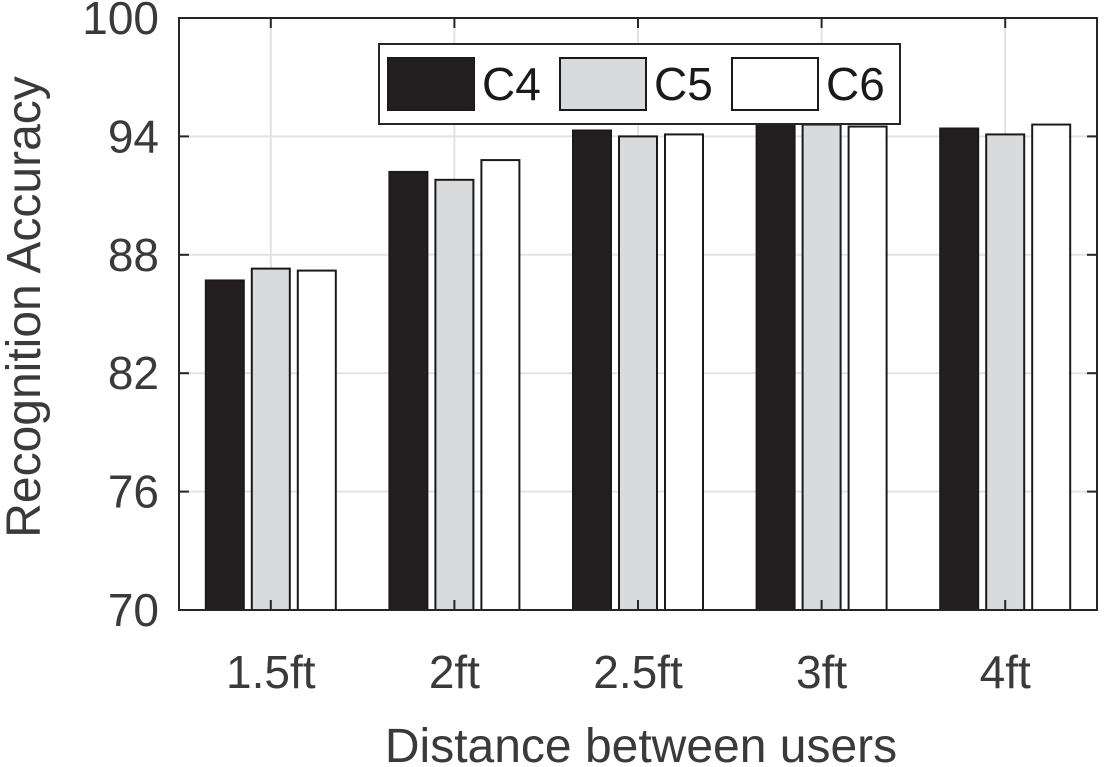  Describe the element at coordinates (511, 84) in the screenshot. I see `legend-label-c4: C4` at that location.